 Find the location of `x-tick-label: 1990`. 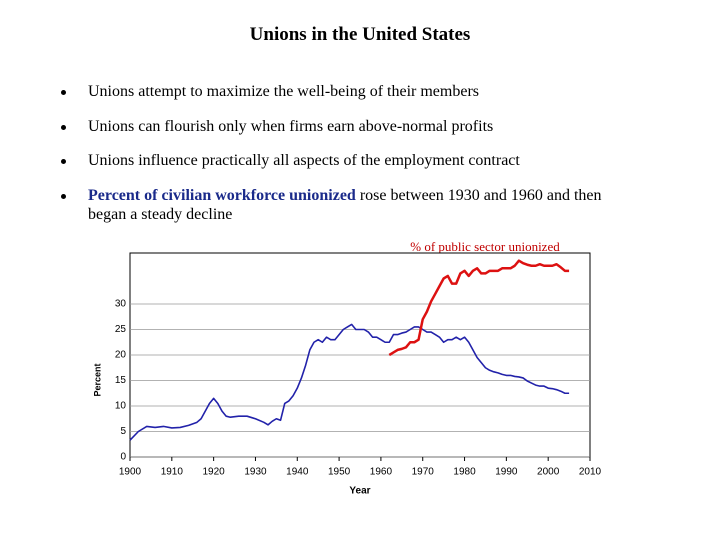

x-tick-label: 1990 is located at coordinates (506, 472).